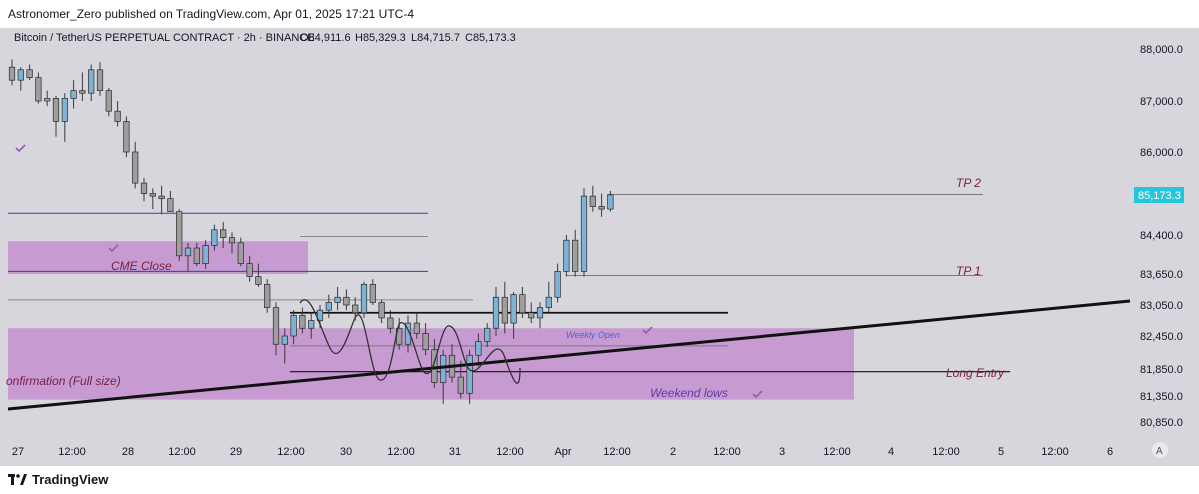  Describe the element at coordinates (128, 452) in the screenshot. I see `x-tick-label: 28` at that location.